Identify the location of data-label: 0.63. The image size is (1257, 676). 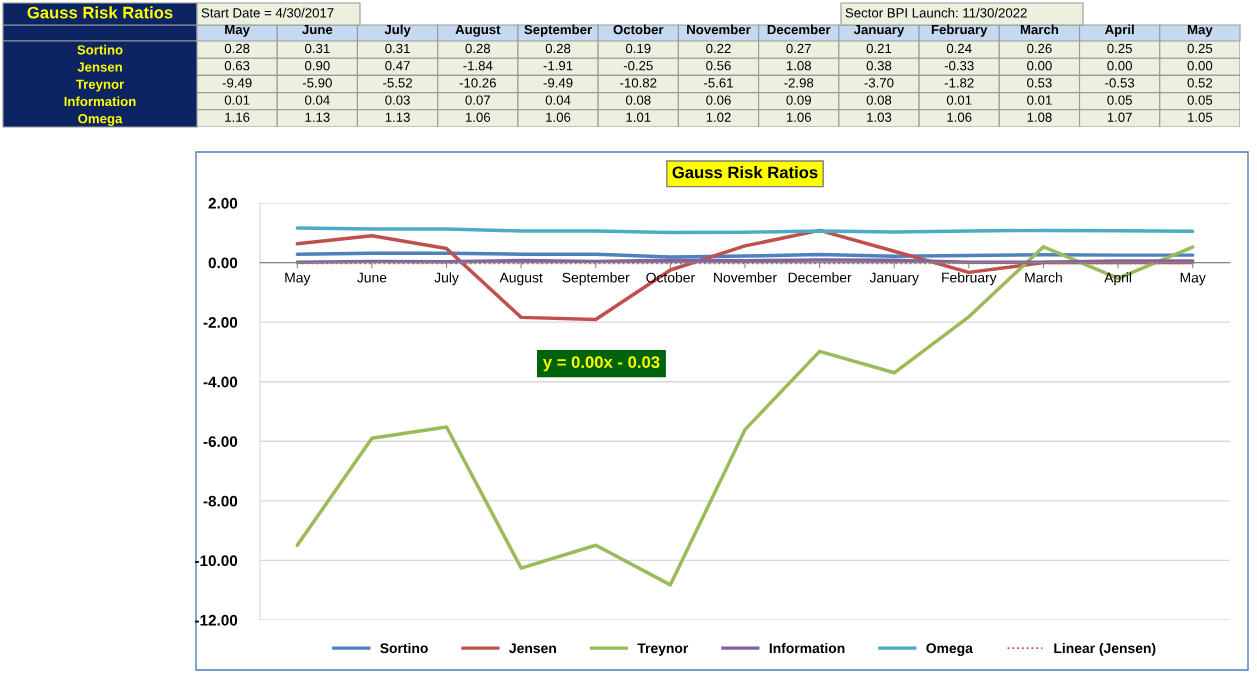
(237, 66).